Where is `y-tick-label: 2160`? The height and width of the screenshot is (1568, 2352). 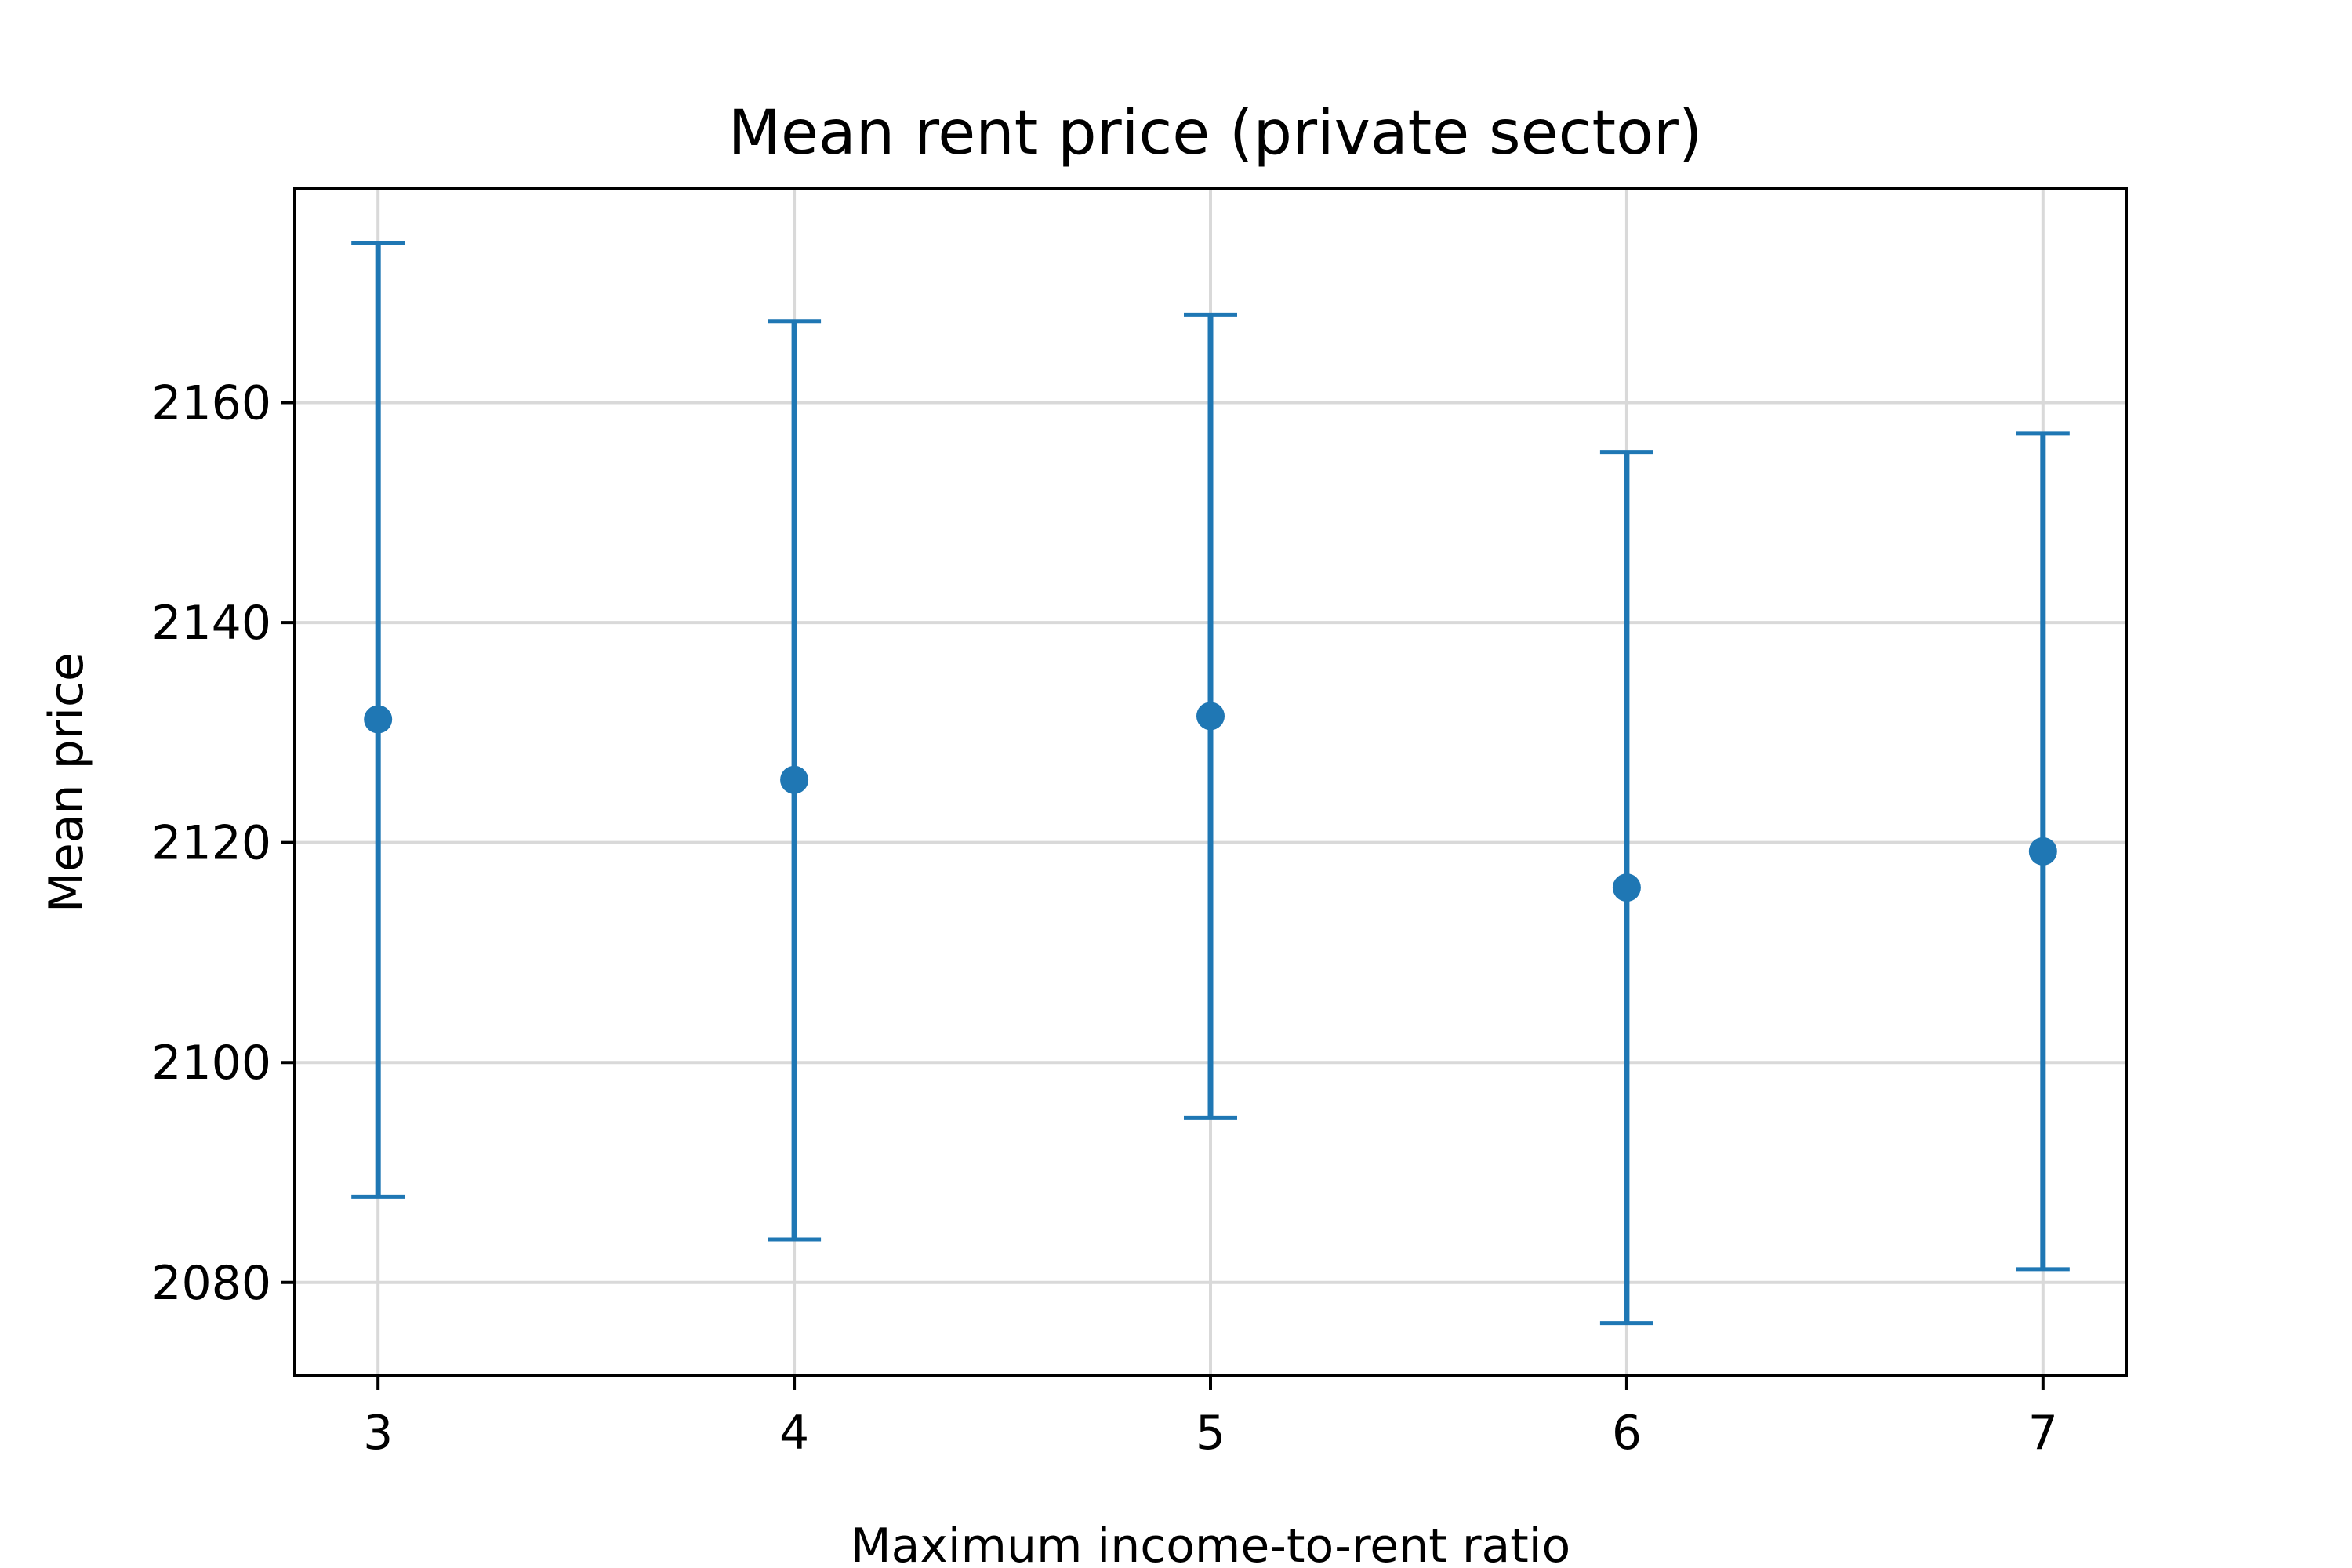 y-tick-label: 2160 is located at coordinates (211, 404).